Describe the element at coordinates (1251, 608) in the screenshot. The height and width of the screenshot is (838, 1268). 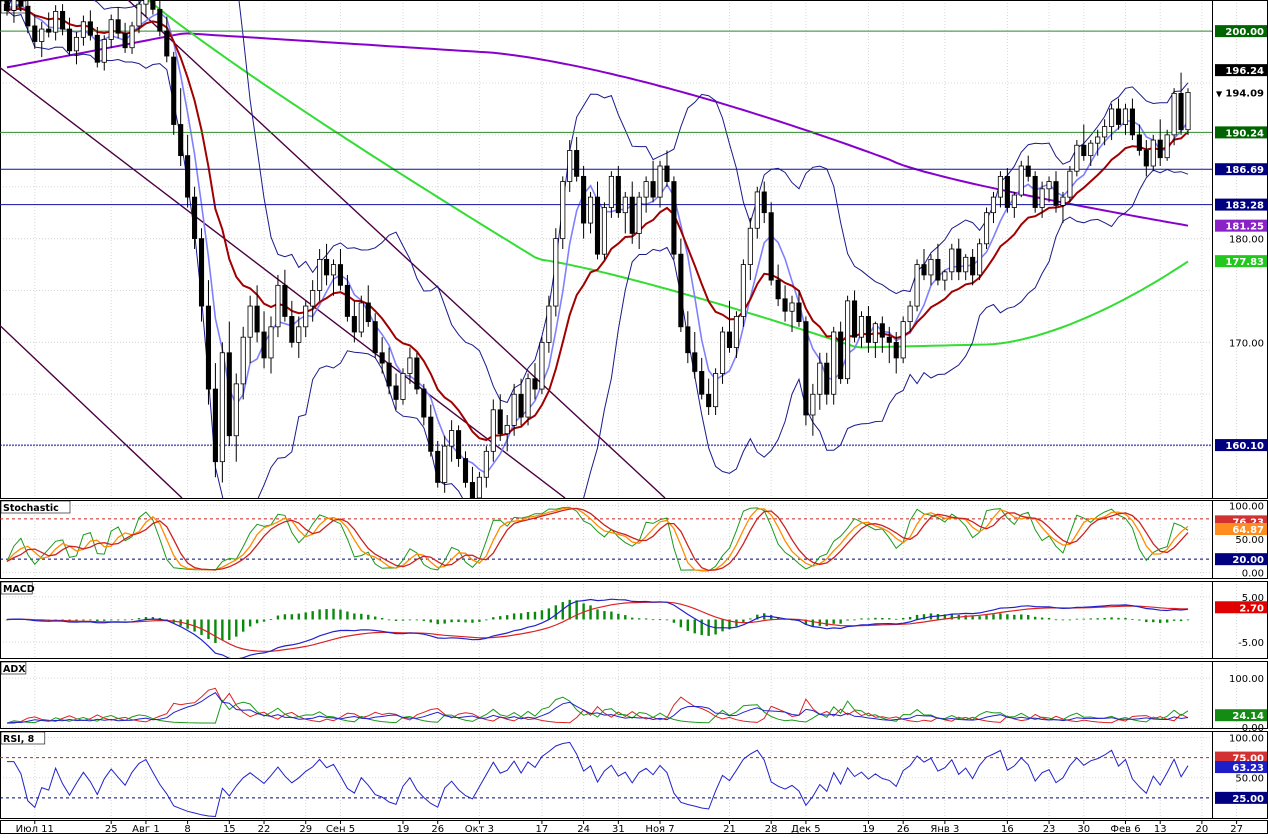
I see `macd-value-label: 2.70` at that location.